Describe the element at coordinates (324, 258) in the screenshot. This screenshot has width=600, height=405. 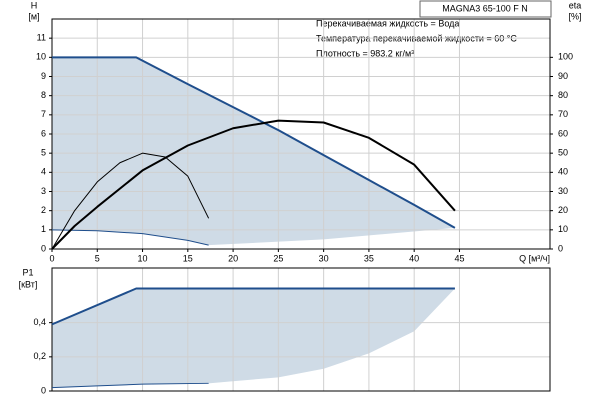
I see `x-tick-label: 30` at that location.